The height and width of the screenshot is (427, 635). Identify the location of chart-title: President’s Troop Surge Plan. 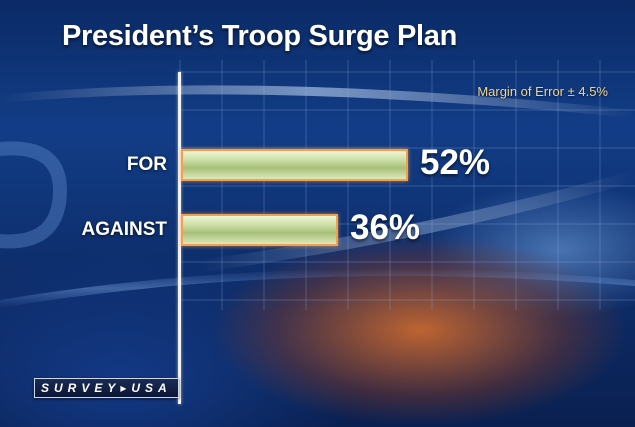
(260, 36).